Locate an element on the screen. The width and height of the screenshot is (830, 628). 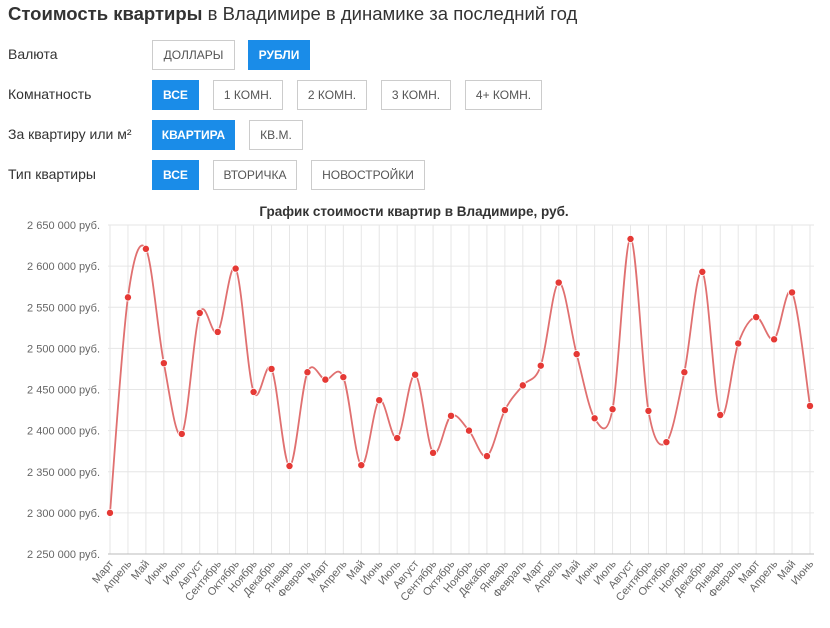
rooms-option-1: 1 комн. is located at coordinates (248, 95).